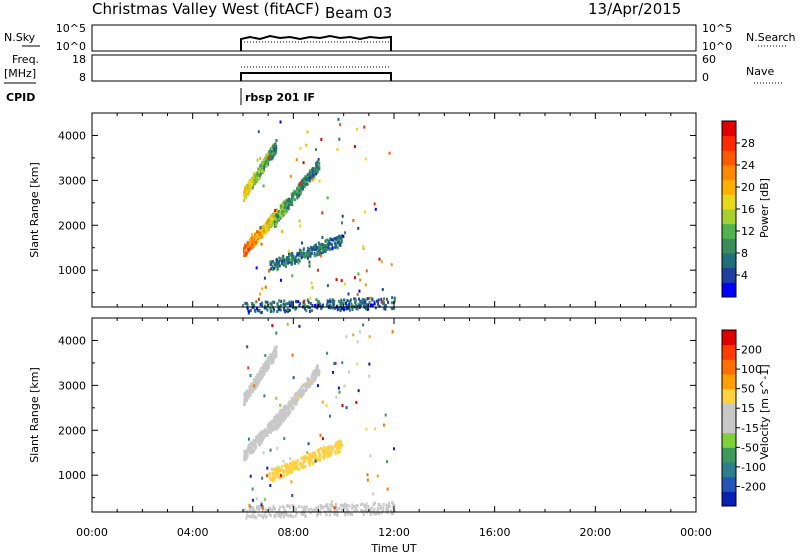 Image resolution: width=800 pixels, height=554 pixels. I want to click on colorbar-frame, so click(729, 418).